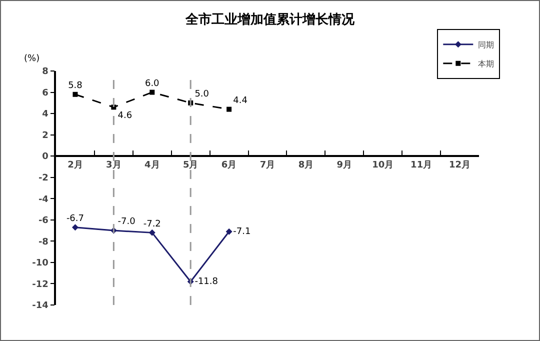 This screenshot has height=341, width=540. What do you see at coordinates (152, 165) in the screenshot?
I see `x-tick-label: 4月` at bounding box center [152, 165].